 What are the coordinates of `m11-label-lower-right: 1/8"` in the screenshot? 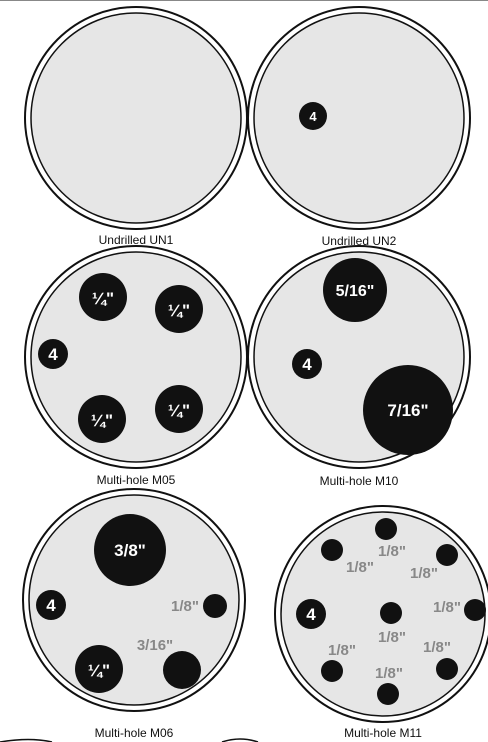 It's located at (437, 647).